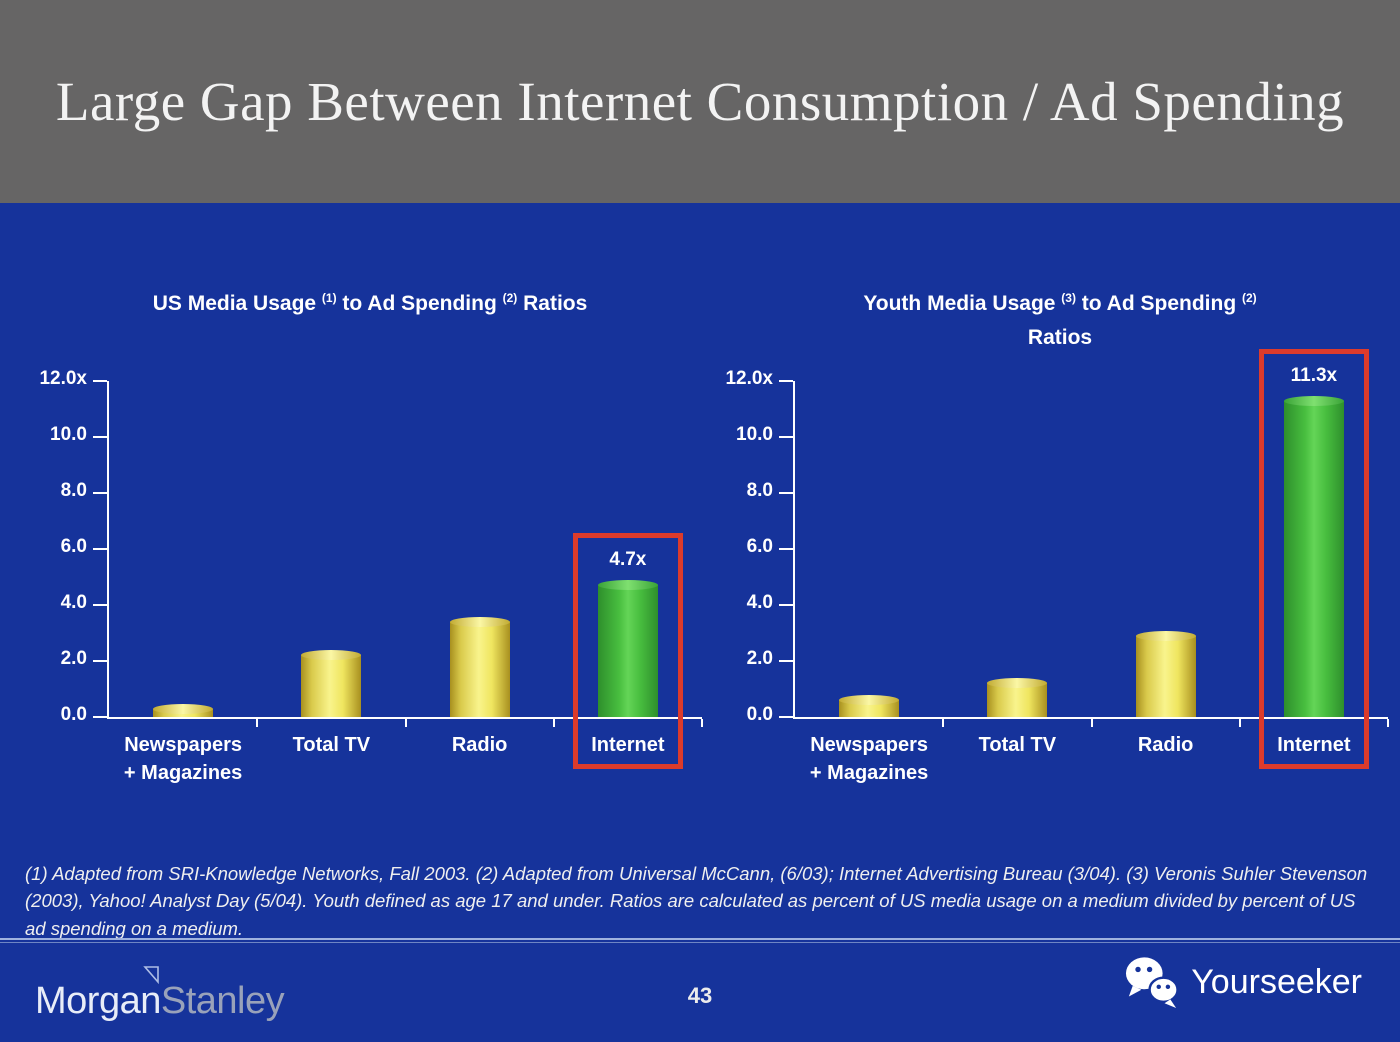  Describe the element at coordinates (1314, 375) in the screenshot. I see `bar-value-label: 11.3x` at that location.